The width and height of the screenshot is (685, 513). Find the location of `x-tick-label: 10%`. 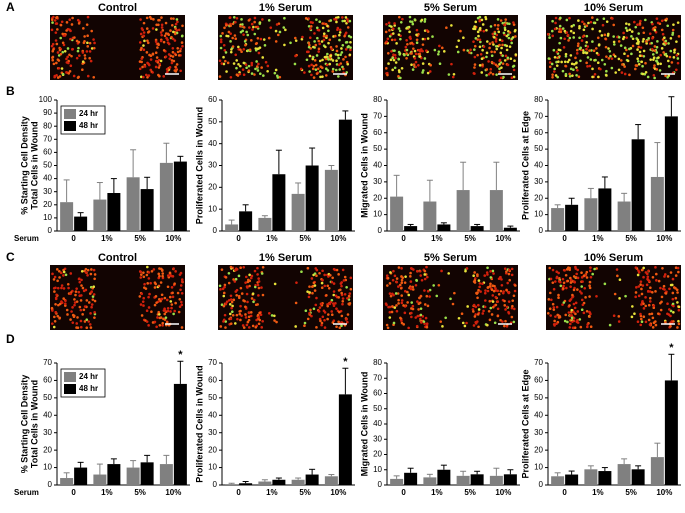

x-tick-label: 10% is located at coordinates (173, 238).